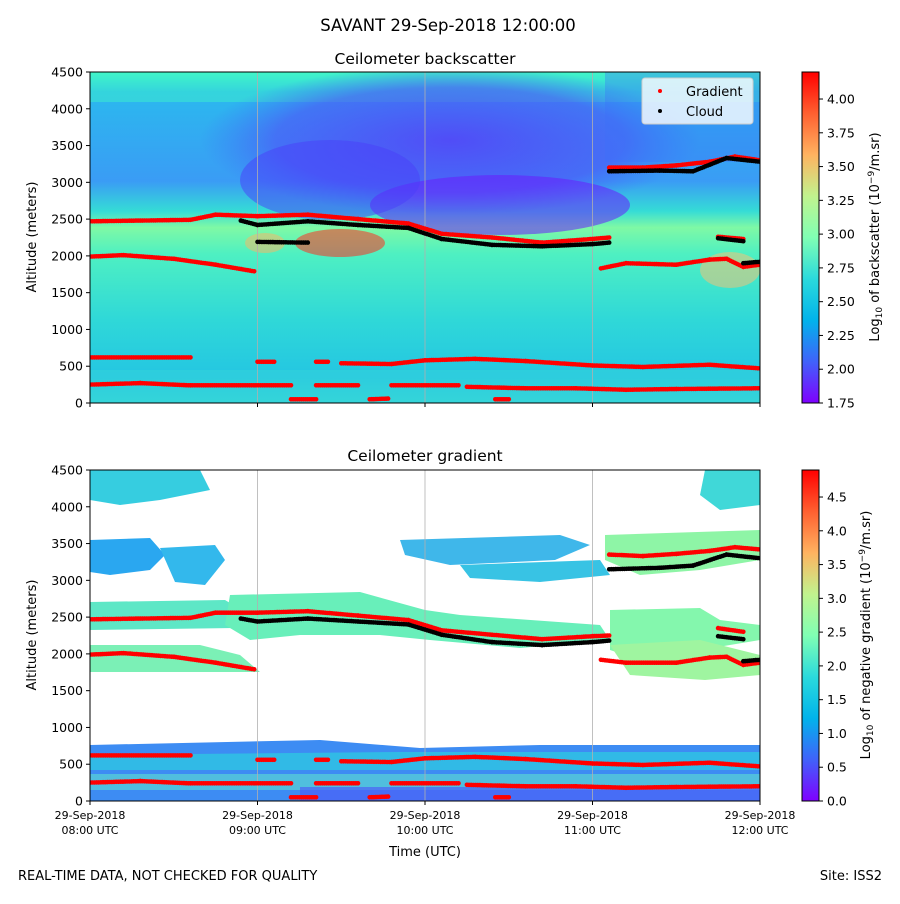 The image size is (900, 904). What do you see at coordinates (714, 92) in the screenshot?
I see `legend-gradient-label: Gradient` at bounding box center [714, 92].